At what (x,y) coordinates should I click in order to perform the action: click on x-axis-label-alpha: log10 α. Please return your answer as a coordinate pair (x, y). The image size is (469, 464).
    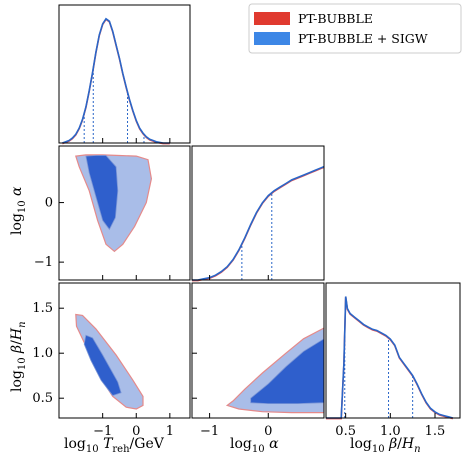
    Looking at the image, I should click on (254, 445).